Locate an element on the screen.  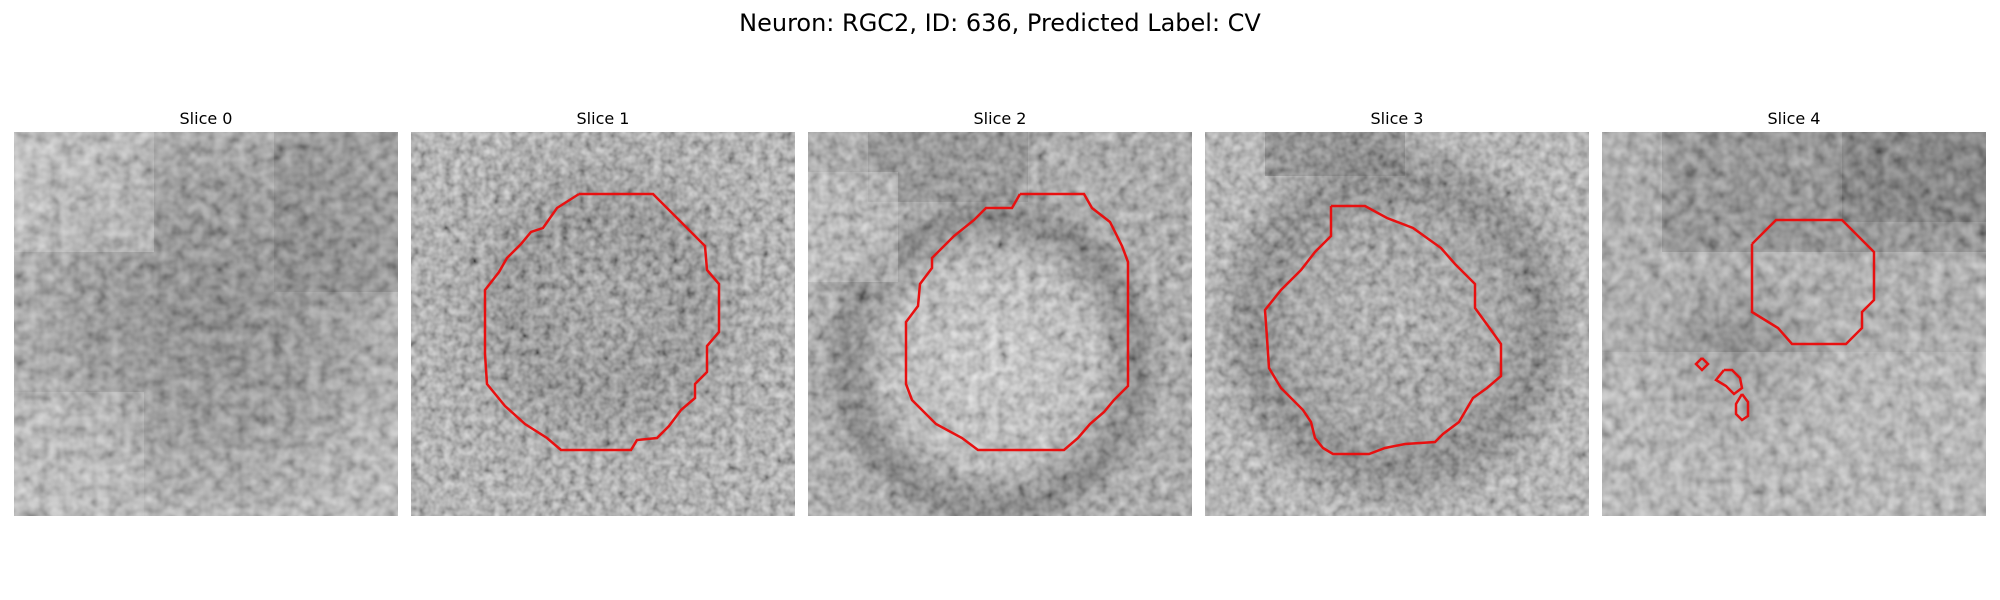
slice-title-0: Slice 0 is located at coordinates (206, 118).